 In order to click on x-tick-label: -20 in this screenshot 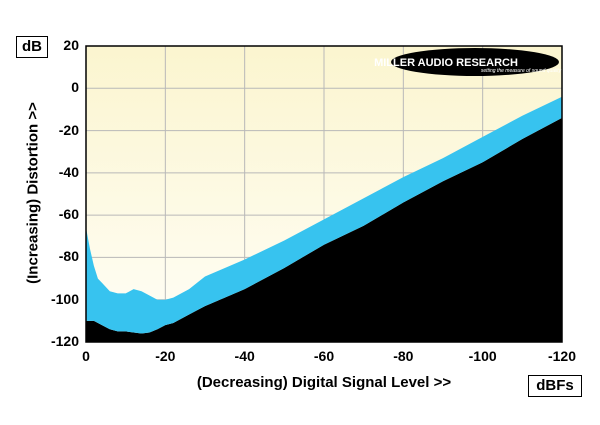, I will do `click(165, 356)`.